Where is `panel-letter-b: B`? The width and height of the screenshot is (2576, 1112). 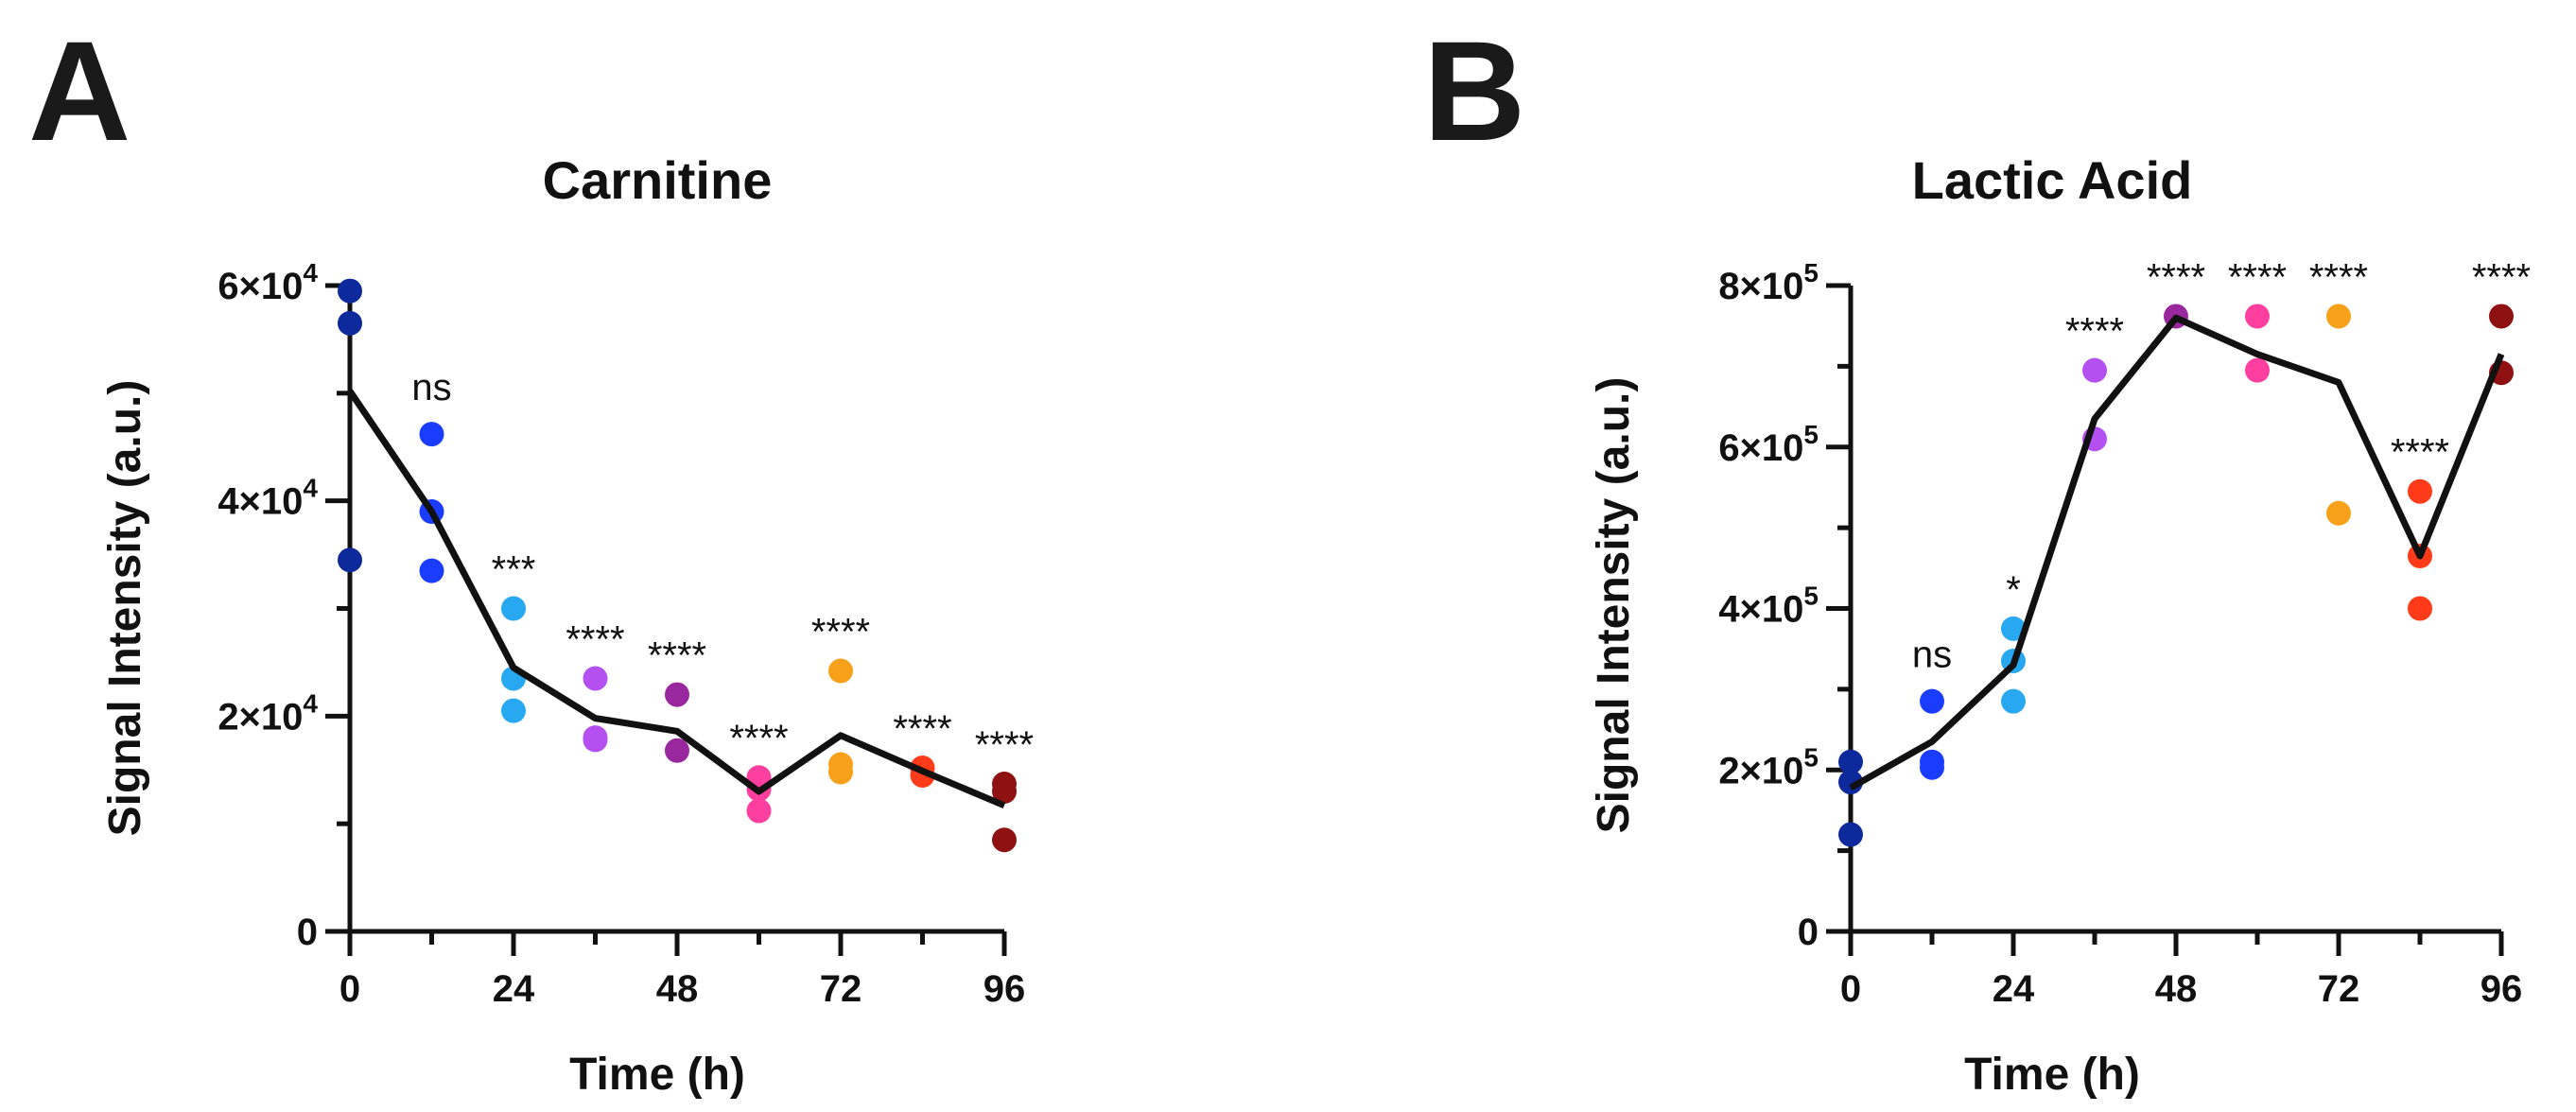 panel-letter-b: B is located at coordinates (1474, 91).